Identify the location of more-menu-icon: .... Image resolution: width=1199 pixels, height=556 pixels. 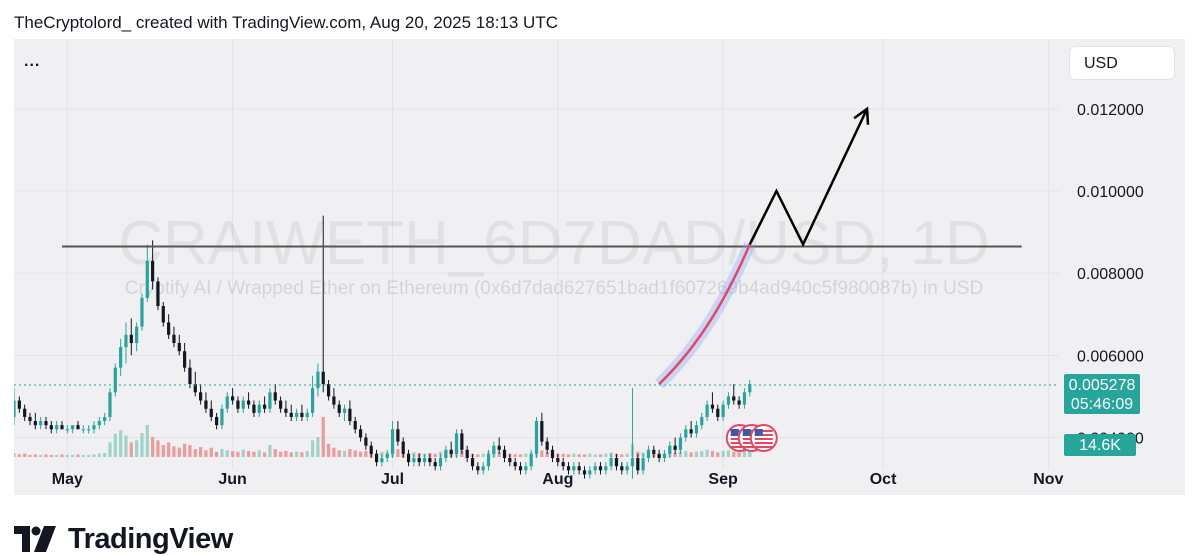
(32, 61).